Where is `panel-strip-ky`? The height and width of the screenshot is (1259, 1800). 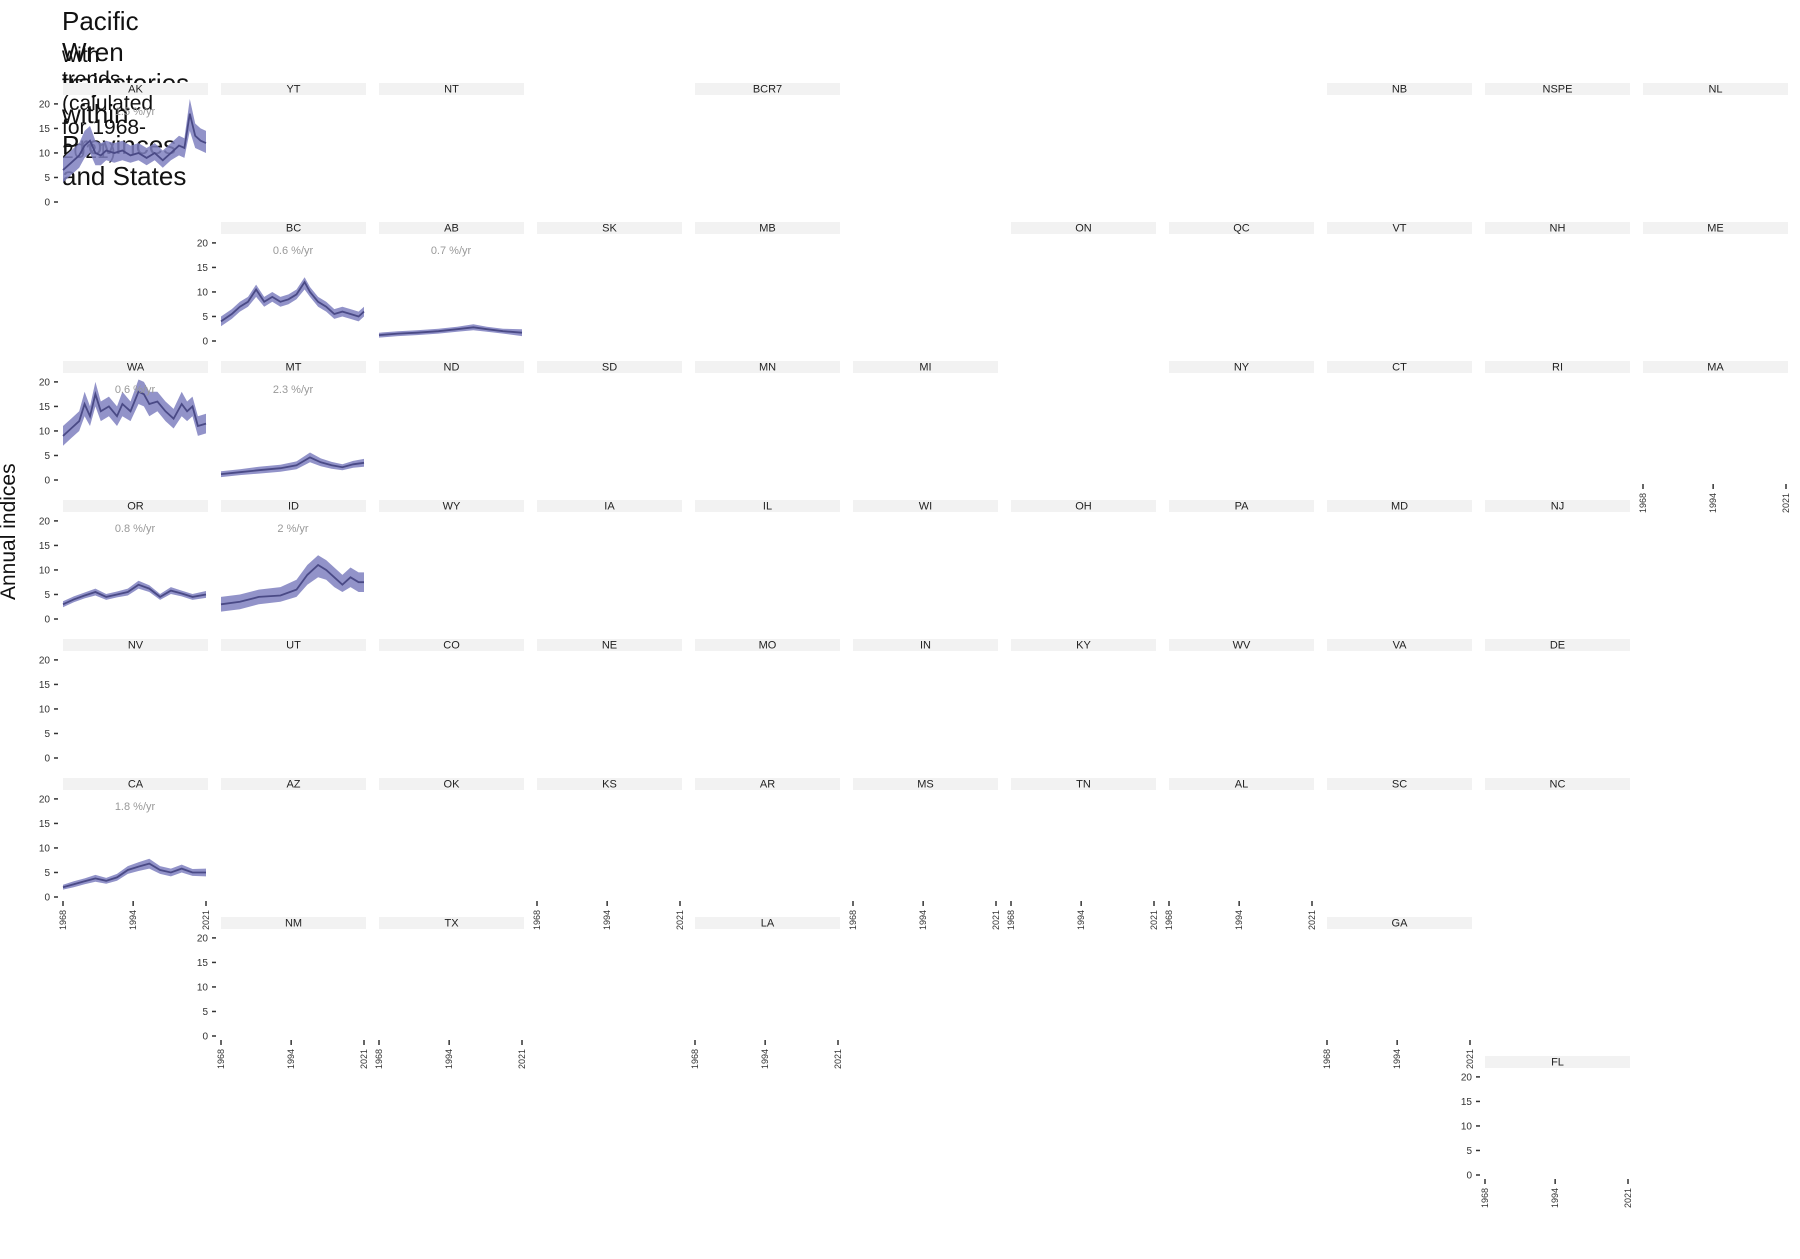 panel-strip-ky is located at coordinates (1083, 645).